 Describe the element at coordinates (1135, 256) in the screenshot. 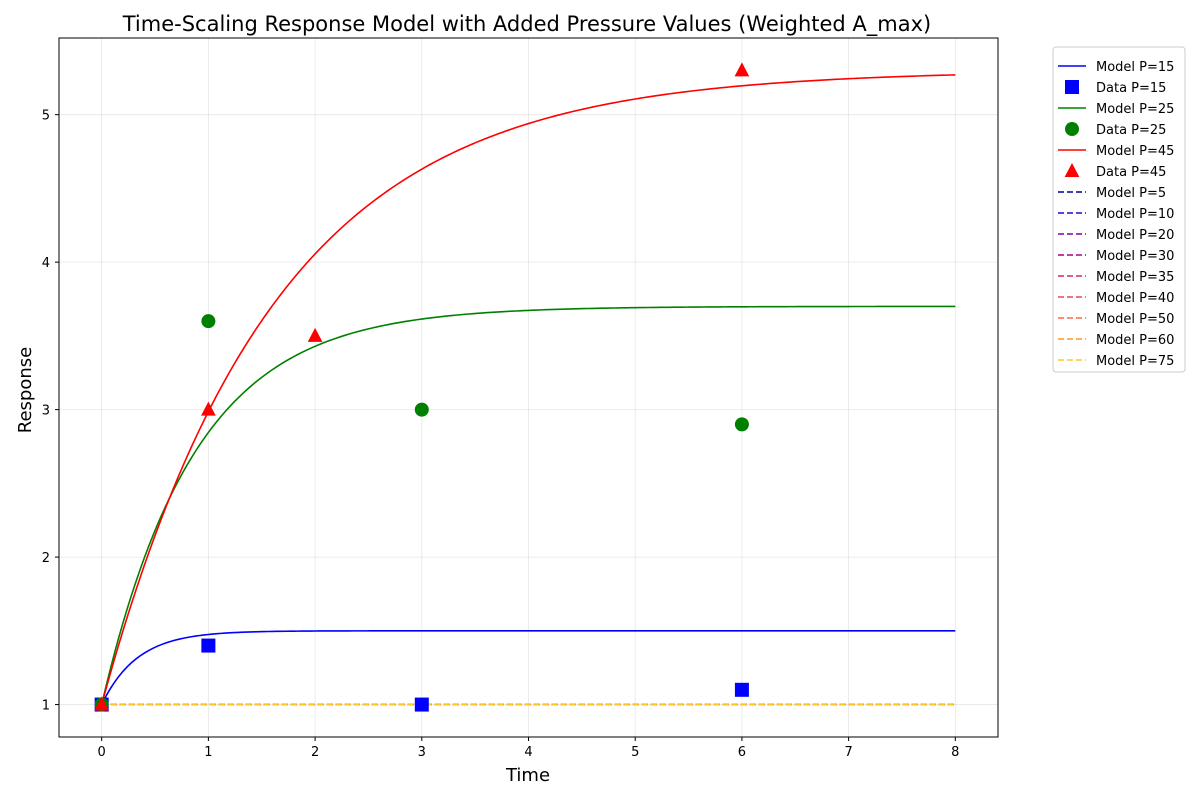

I see `legend-label: Model P=30` at that location.